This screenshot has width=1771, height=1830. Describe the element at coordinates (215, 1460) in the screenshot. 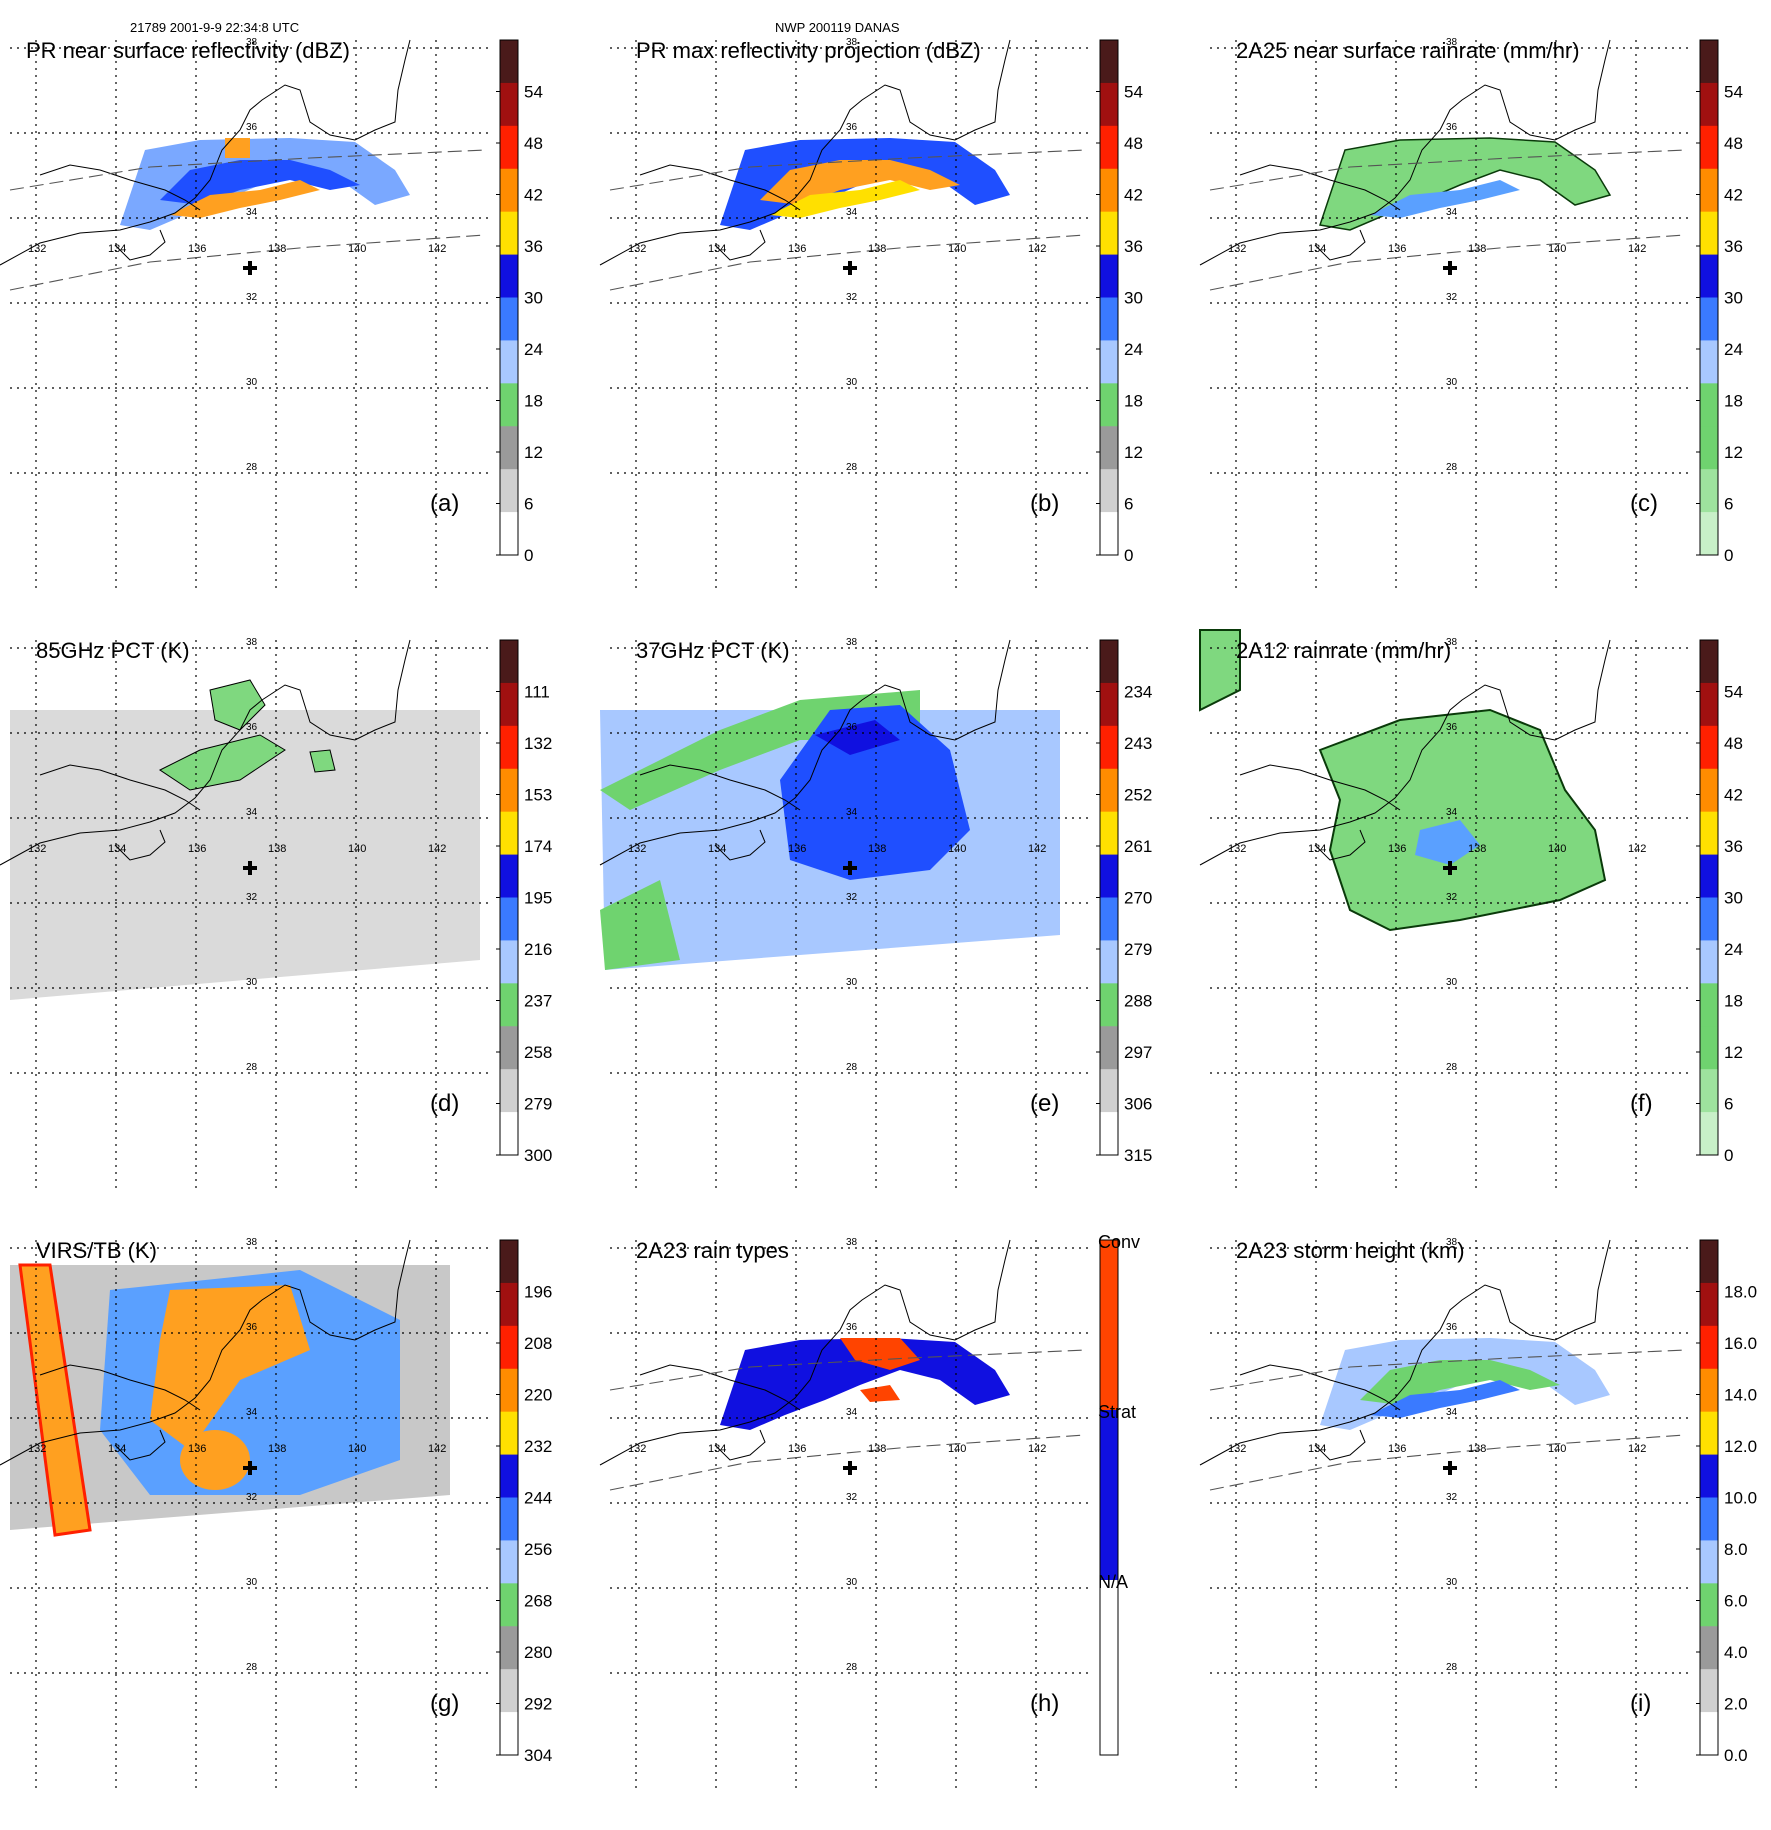

I see `tb-eyewall` at that location.